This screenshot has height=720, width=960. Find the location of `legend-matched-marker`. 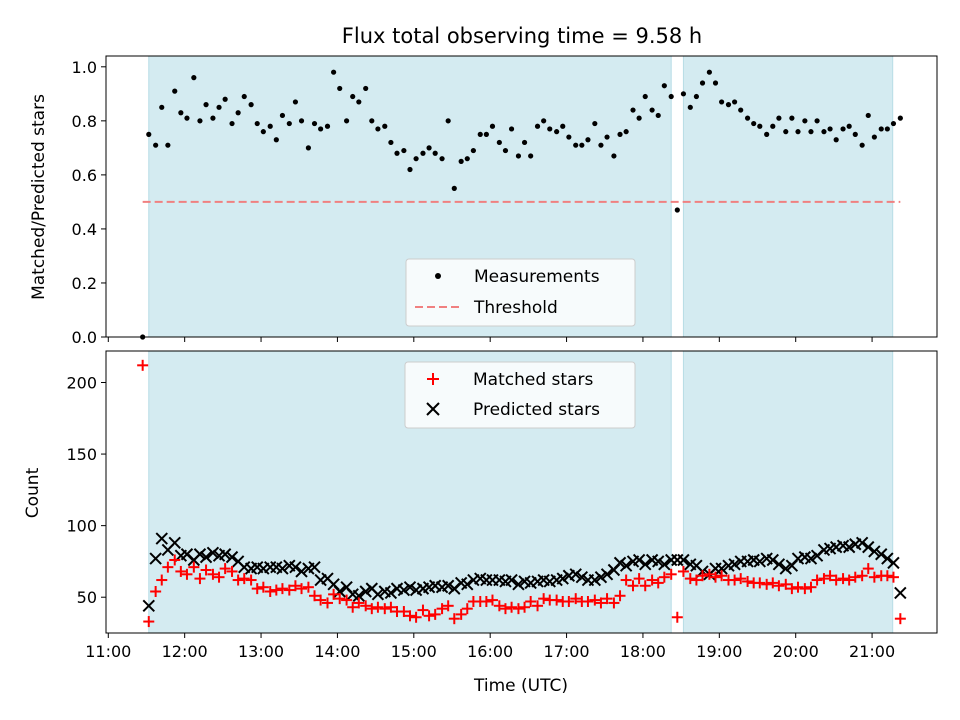

legend-matched-marker is located at coordinates (433, 379).